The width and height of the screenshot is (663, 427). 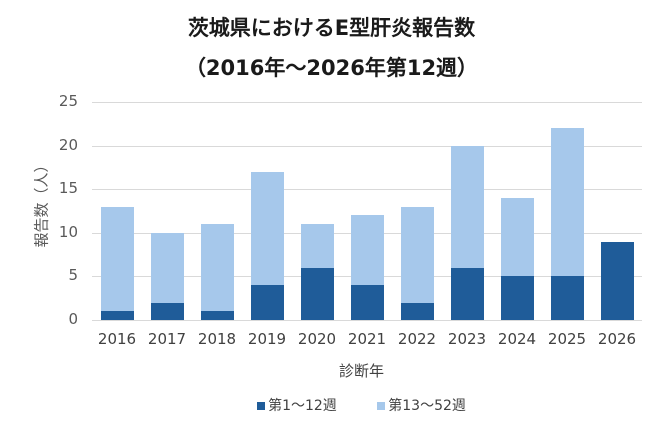 I want to click on bar-2016, so click(x=117, y=263).